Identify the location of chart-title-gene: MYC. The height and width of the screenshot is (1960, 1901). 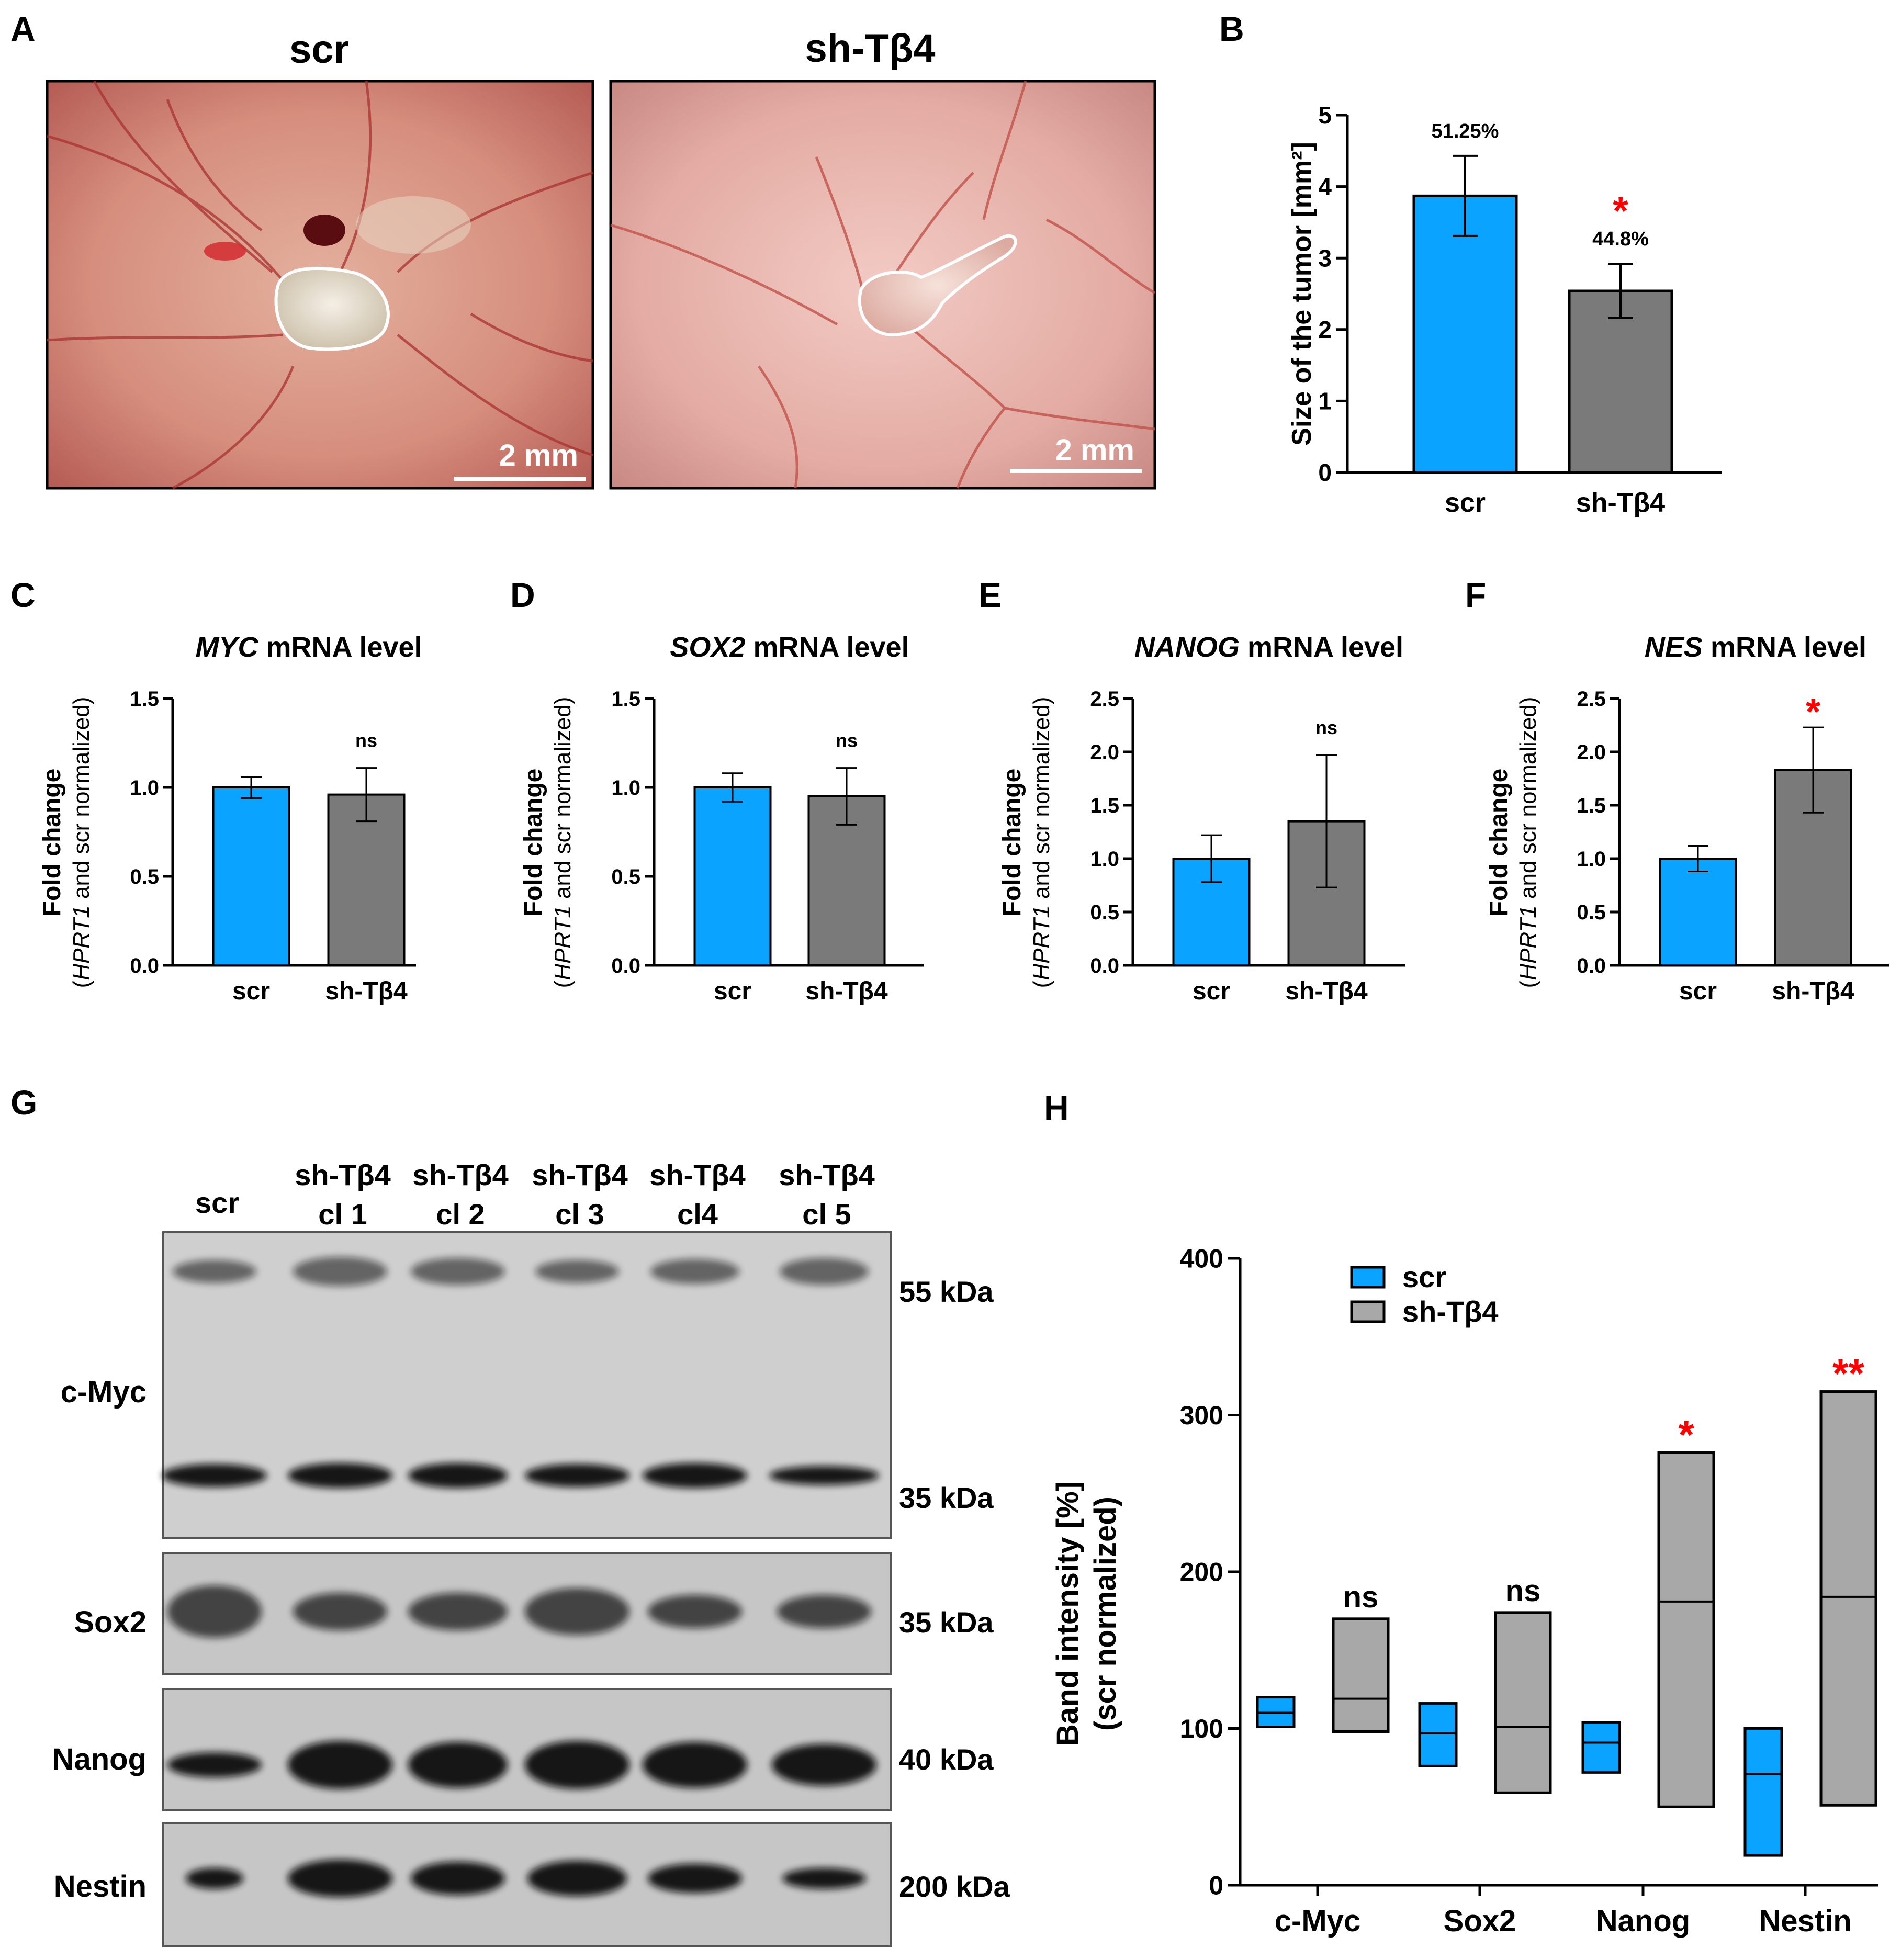
(226, 647).